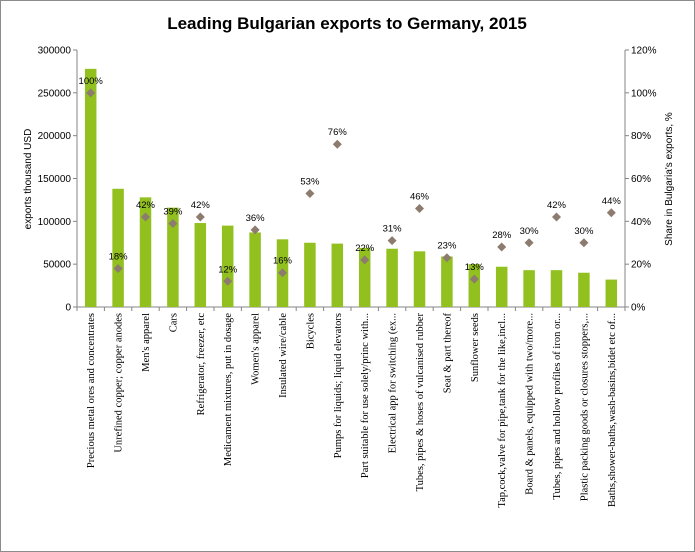  I want to click on share-data-label: 31%, so click(393, 229).